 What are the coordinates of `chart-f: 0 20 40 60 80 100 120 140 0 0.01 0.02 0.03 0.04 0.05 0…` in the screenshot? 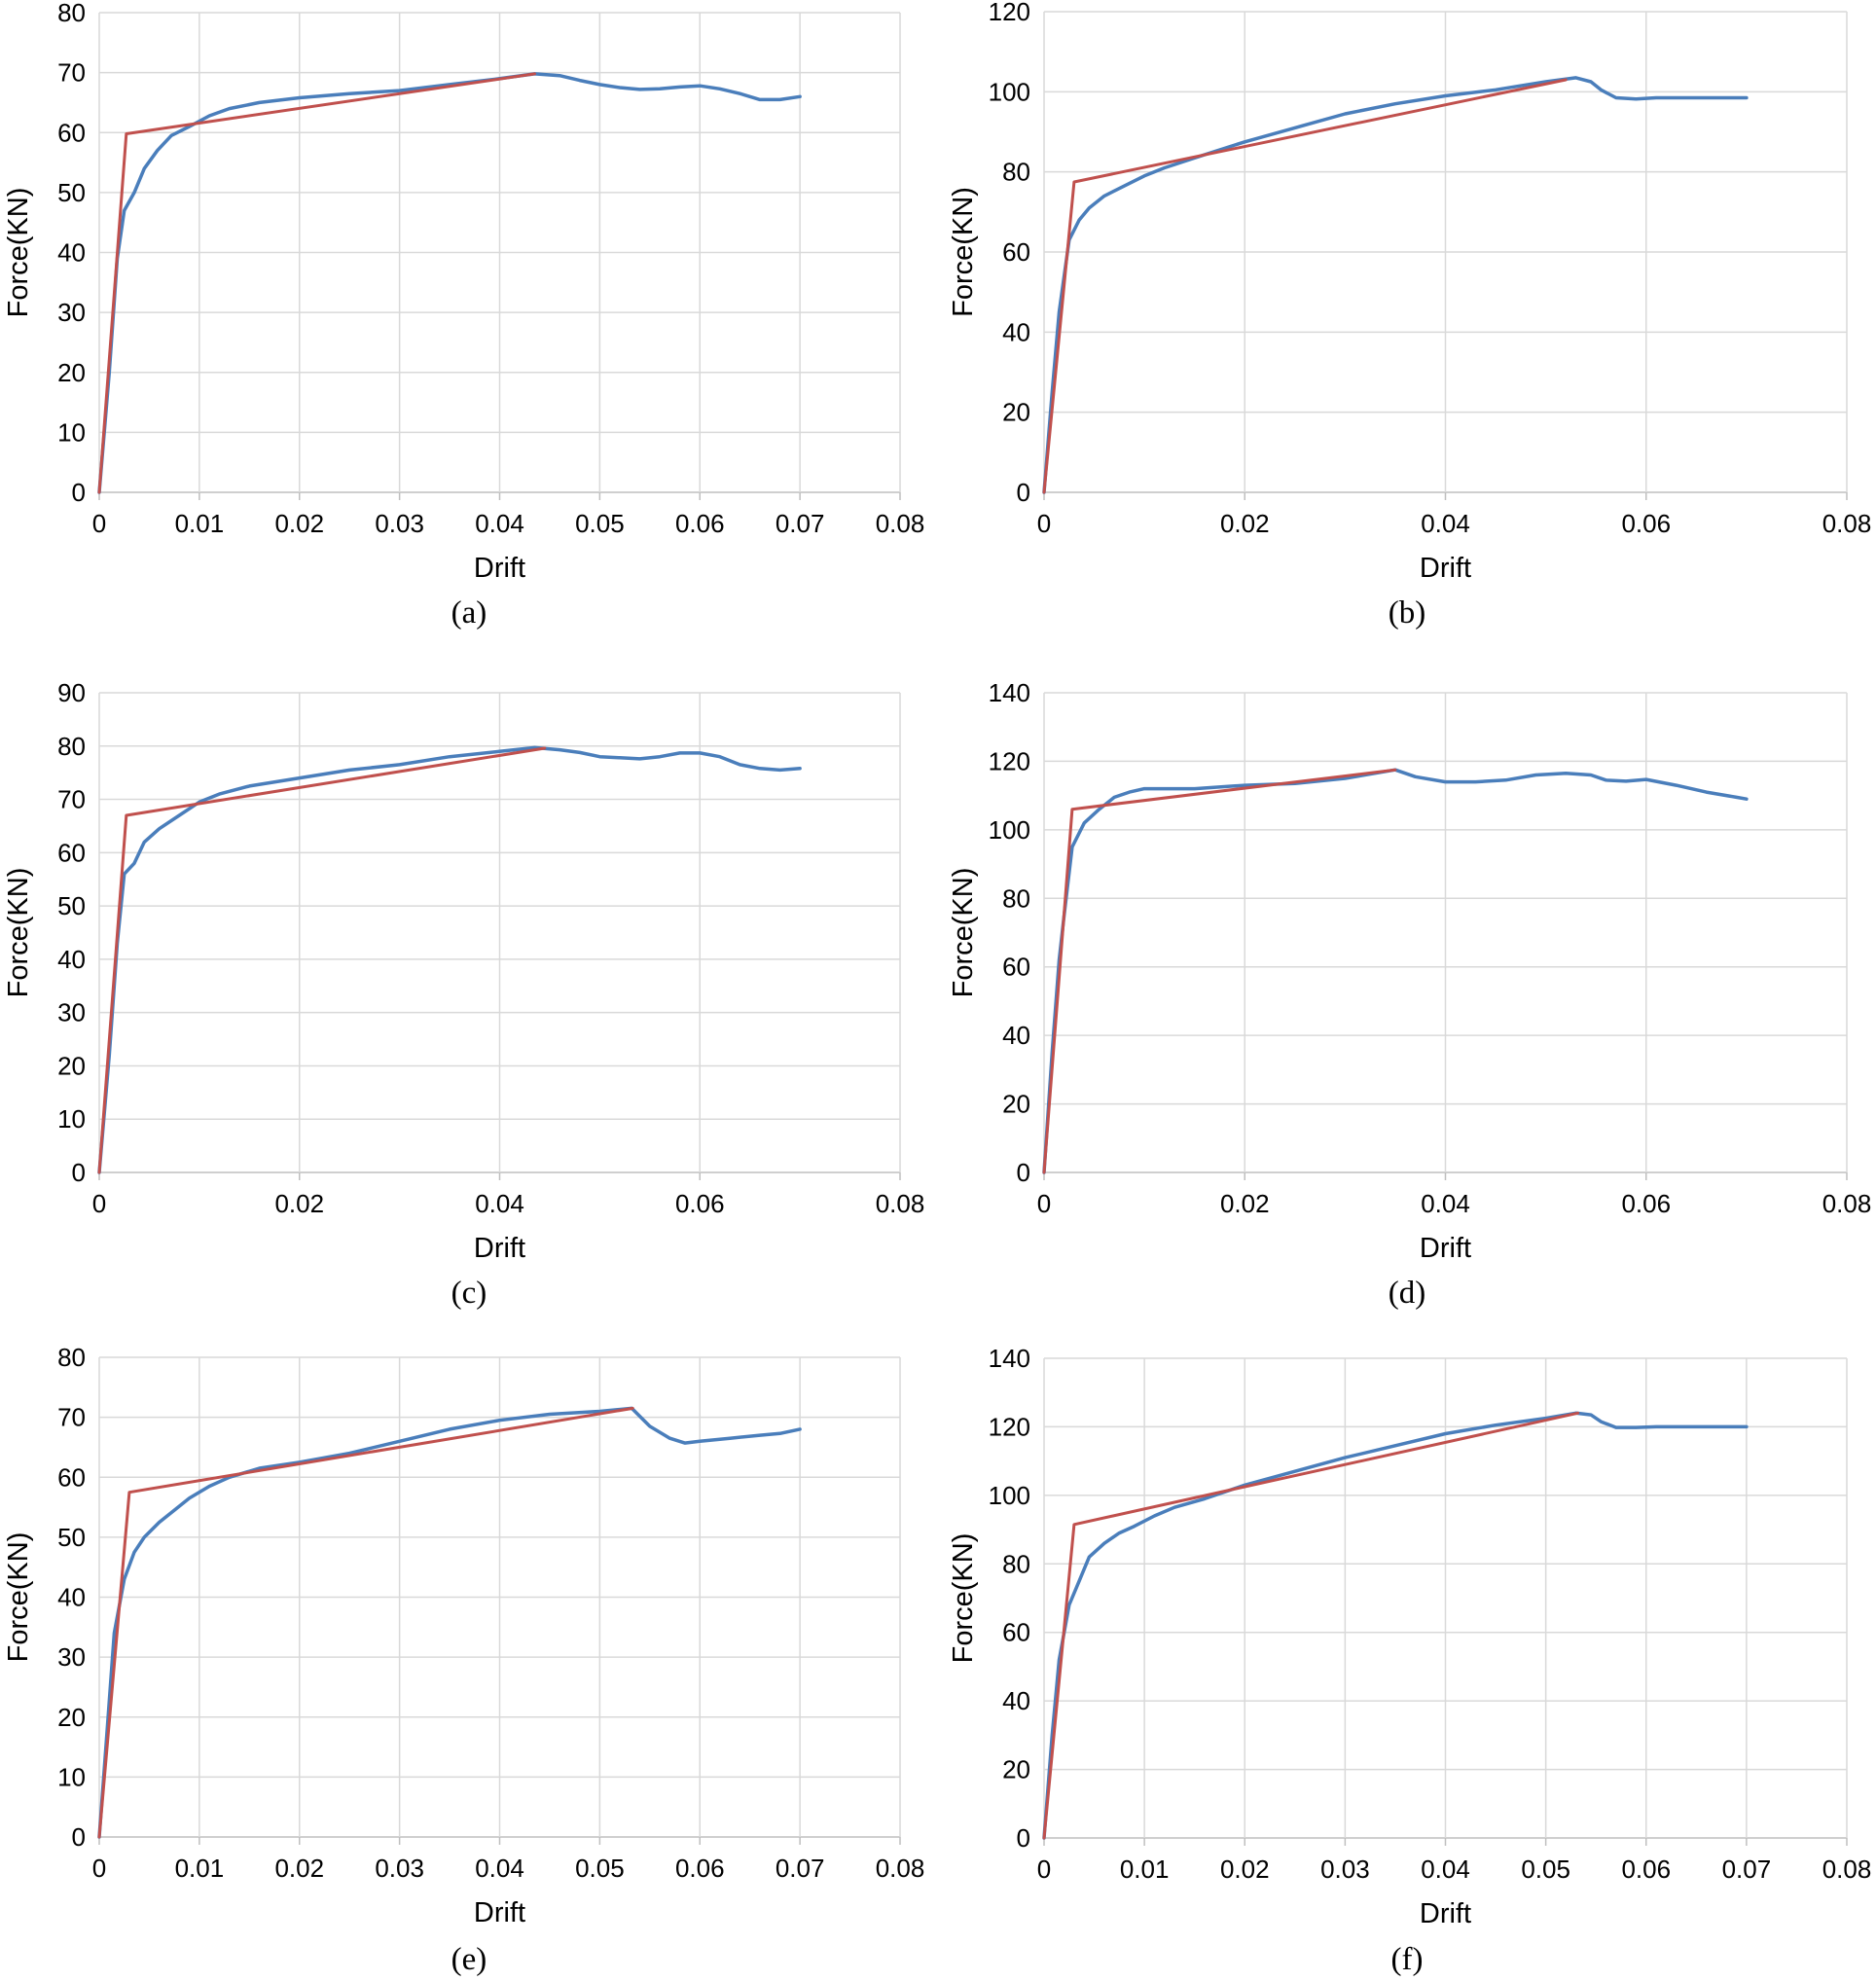 It's located at (1409, 1637).